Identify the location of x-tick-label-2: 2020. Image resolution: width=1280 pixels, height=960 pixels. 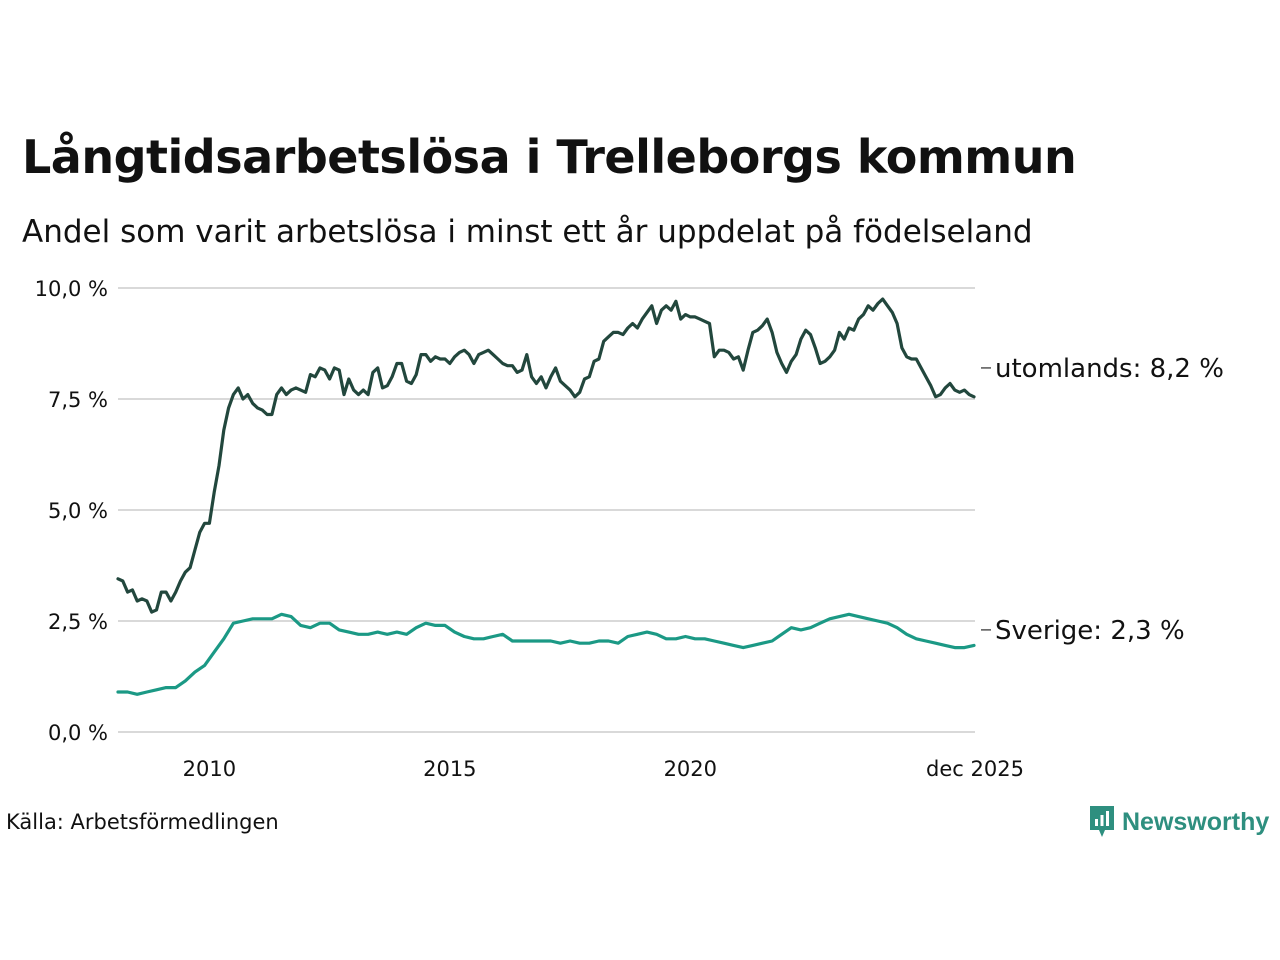
(690, 769).